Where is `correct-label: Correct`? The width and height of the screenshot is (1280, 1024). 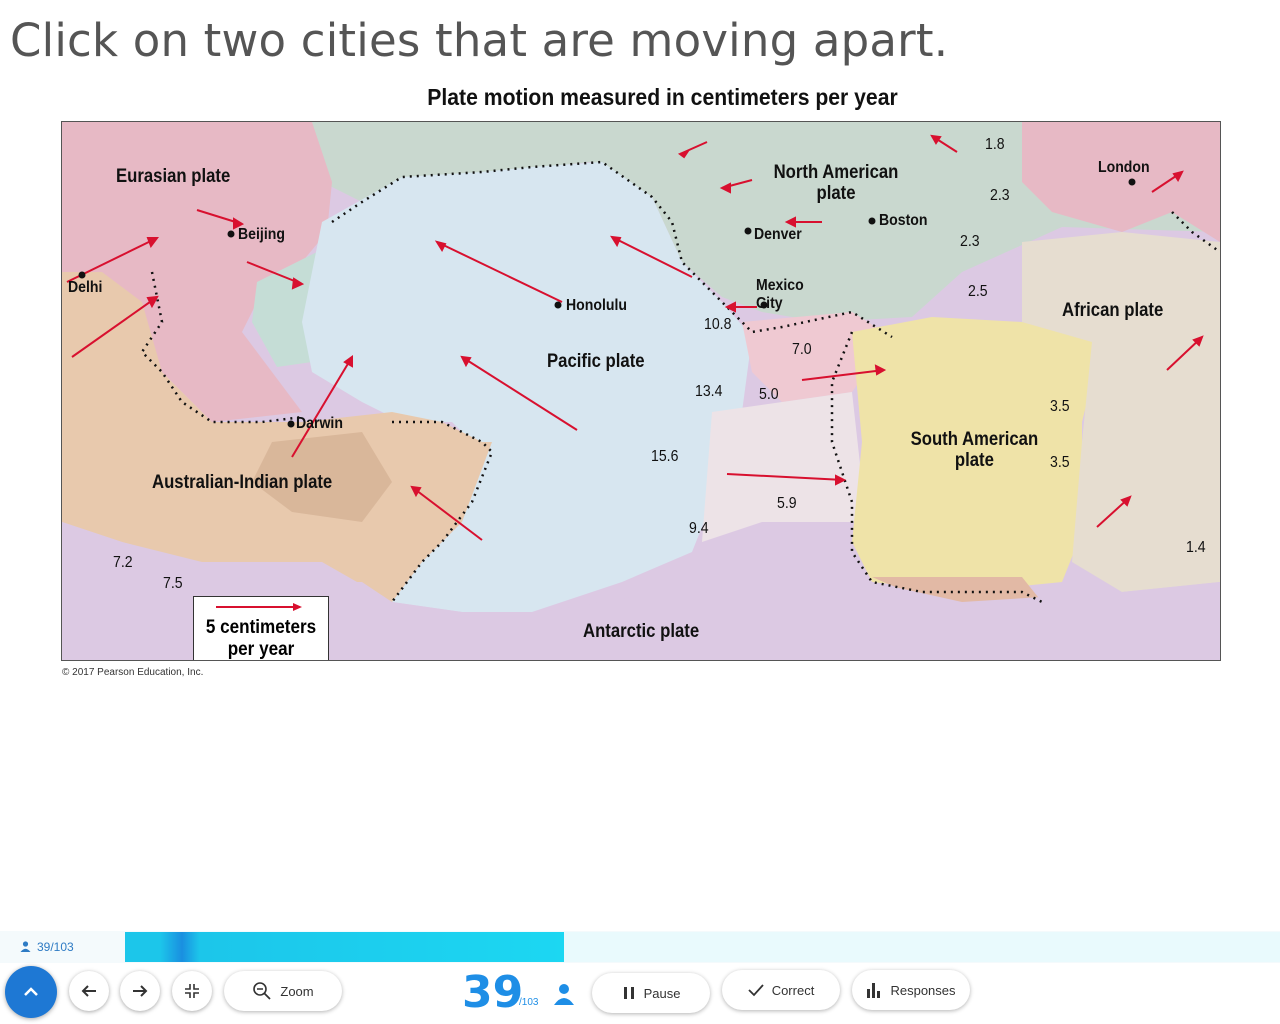 correct-label: Correct is located at coordinates (793, 990).